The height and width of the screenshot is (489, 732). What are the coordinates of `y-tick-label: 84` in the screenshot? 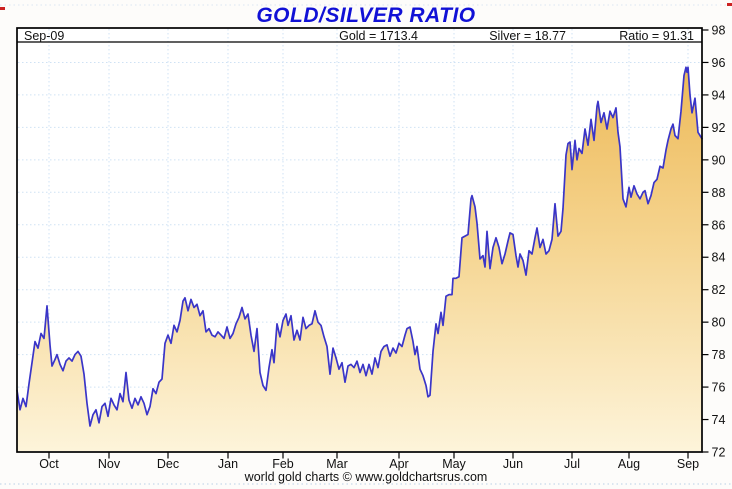 It's located at (719, 258).